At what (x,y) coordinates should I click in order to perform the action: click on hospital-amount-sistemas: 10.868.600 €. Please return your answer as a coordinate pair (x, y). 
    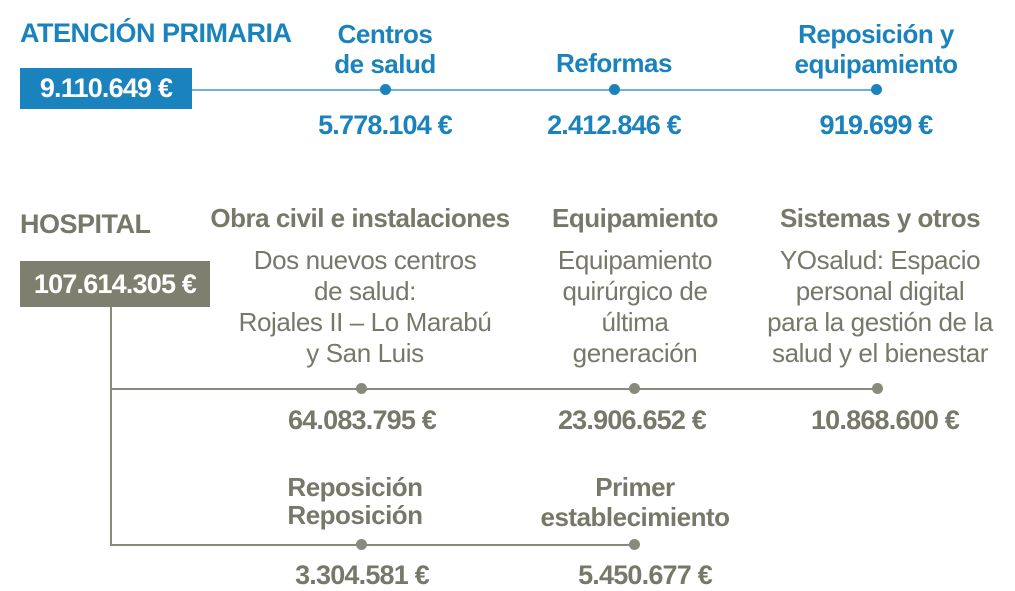
    Looking at the image, I should click on (885, 420).